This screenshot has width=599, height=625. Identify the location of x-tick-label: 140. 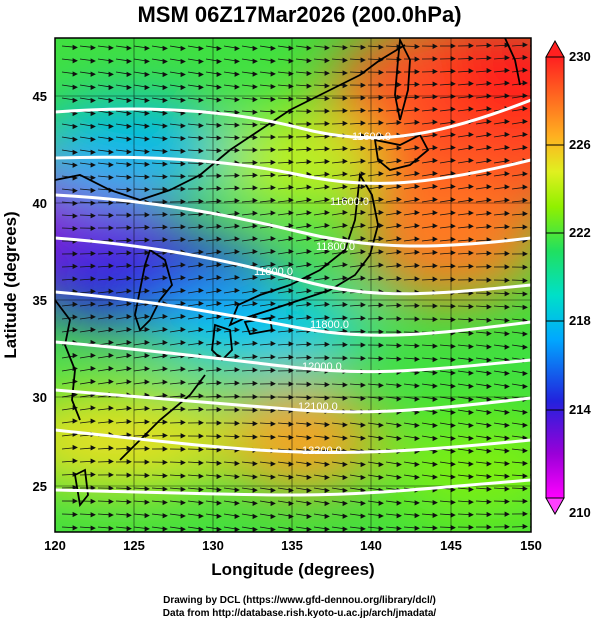
(371, 545).